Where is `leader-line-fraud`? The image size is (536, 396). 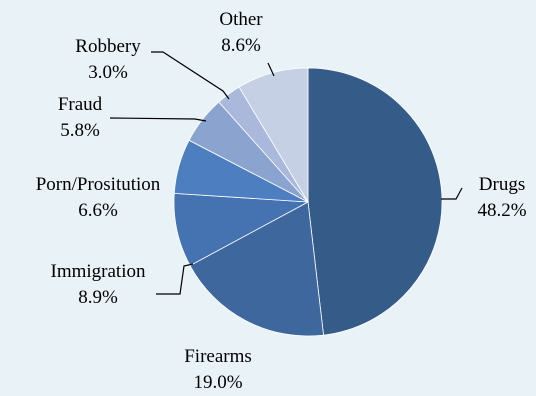
leader-line-fraud is located at coordinates (158, 119).